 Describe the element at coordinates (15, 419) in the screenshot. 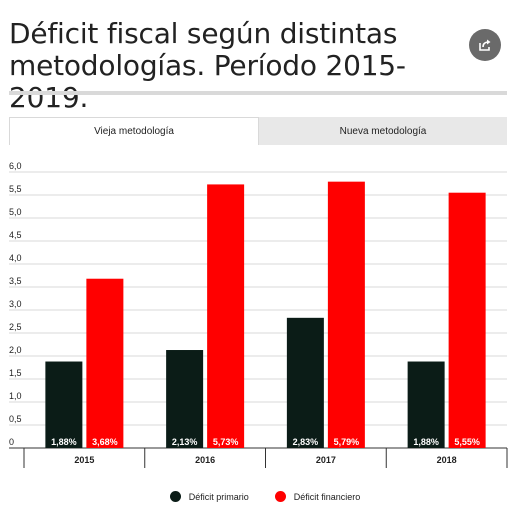

I see `y-tick-label: 0,5` at that location.